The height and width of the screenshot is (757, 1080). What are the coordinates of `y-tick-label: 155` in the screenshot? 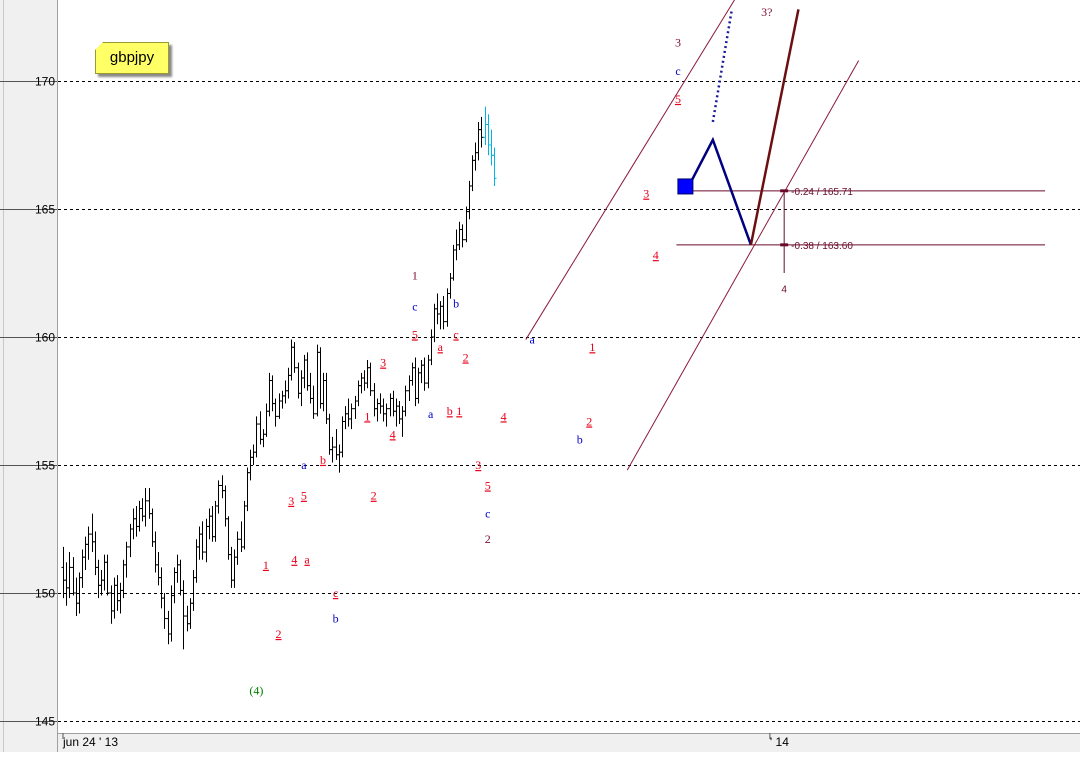 It's located at (45, 466).